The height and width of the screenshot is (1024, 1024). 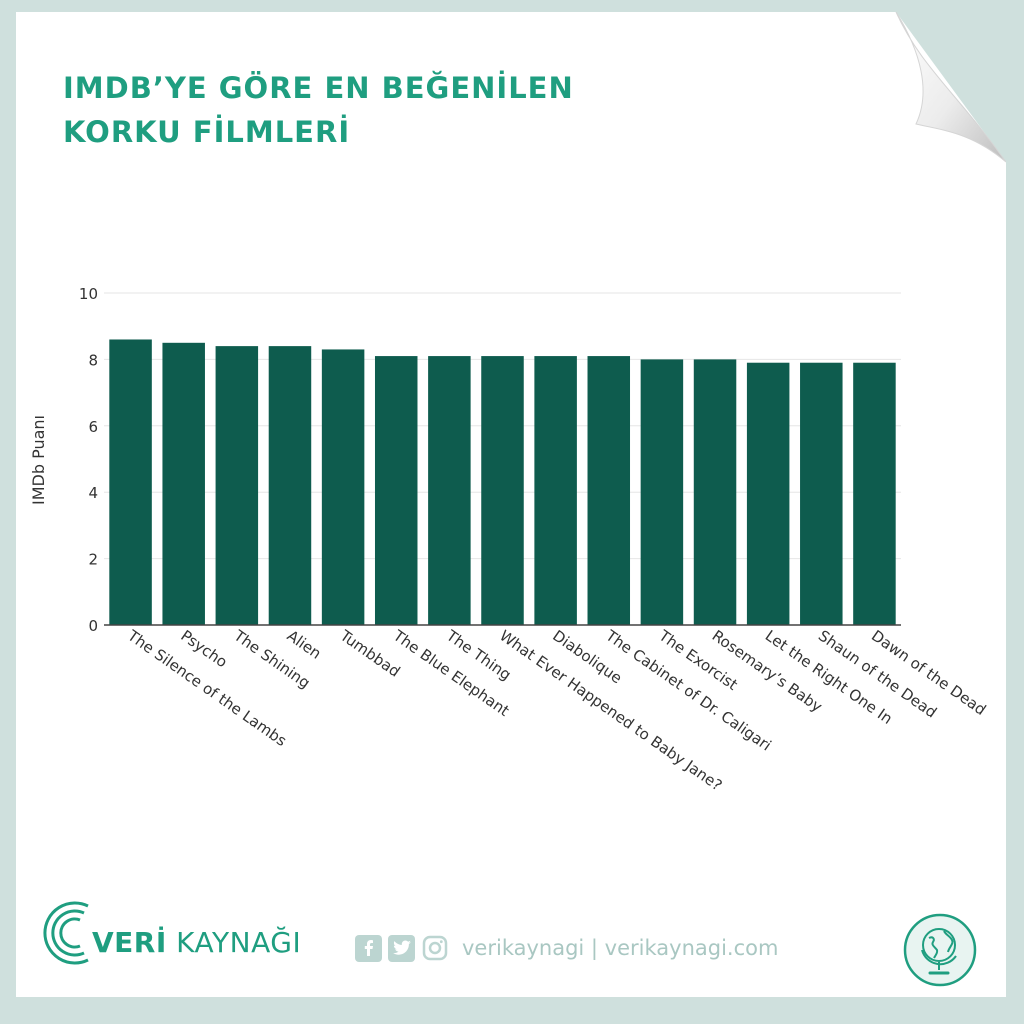 I want to click on y-tick-label: 4, so click(x=93, y=493).